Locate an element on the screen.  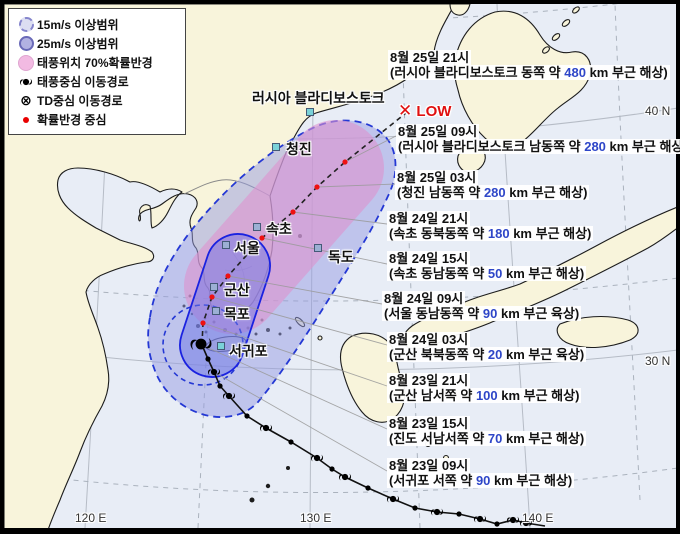
grid-label-40n: 40 N is located at coordinates (658, 111).